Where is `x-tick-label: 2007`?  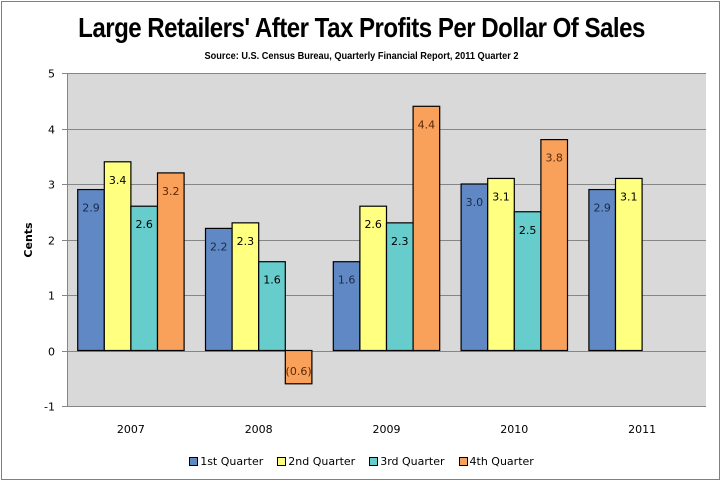 x-tick-label: 2007 is located at coordinates (131, 429).